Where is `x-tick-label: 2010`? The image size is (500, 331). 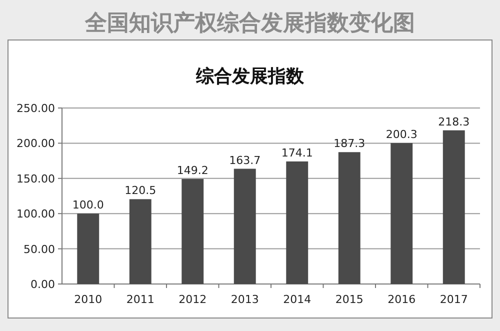
x-tick-label: 2010 is located at coordinates (88, 299).